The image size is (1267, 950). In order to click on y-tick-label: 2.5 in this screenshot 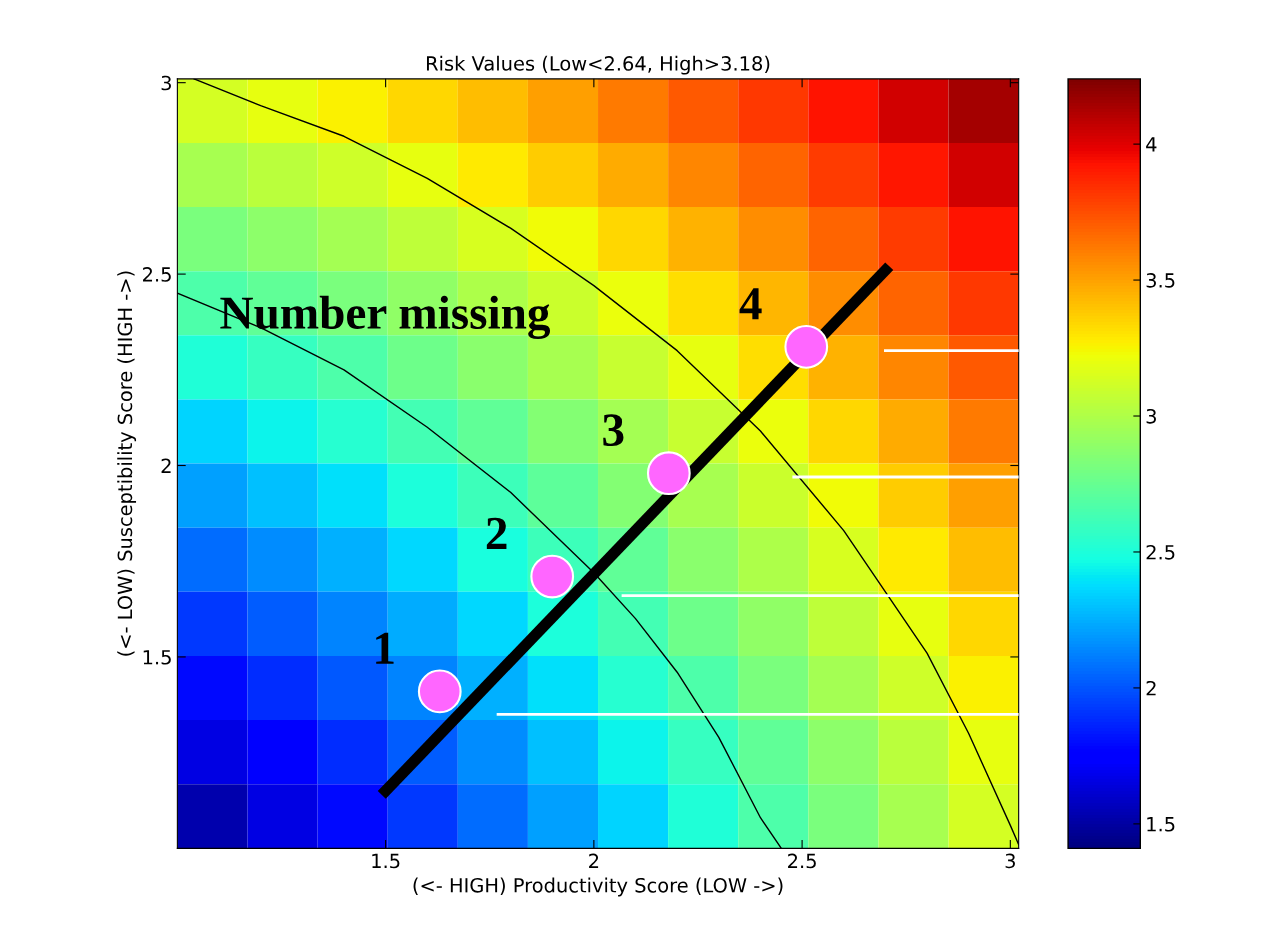, I will do `click(157, 274)`.